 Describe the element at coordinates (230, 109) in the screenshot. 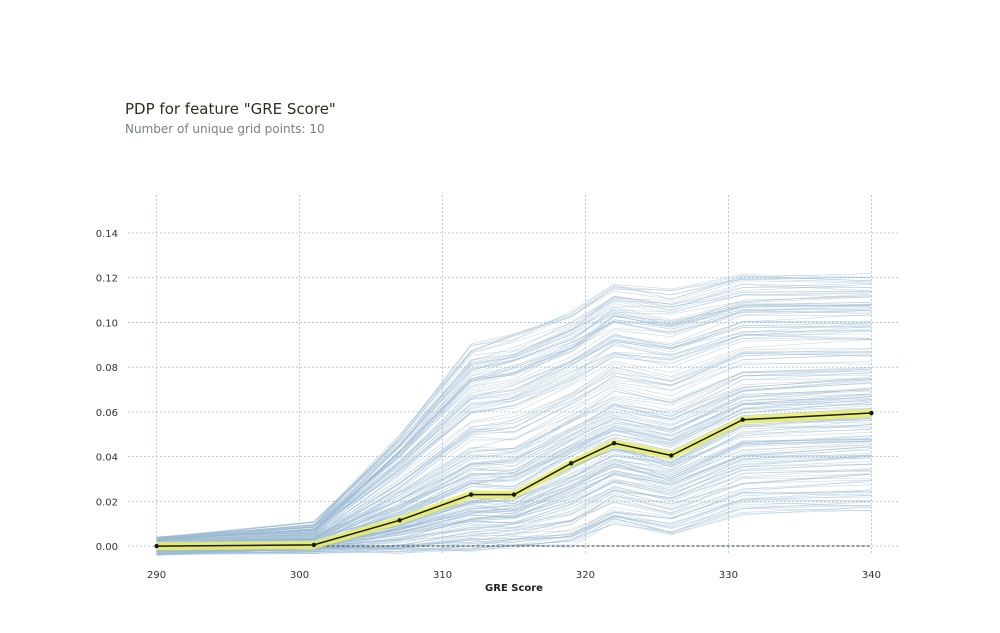

I see `chart-title: PDP for feature "GRE Score"` at that location.